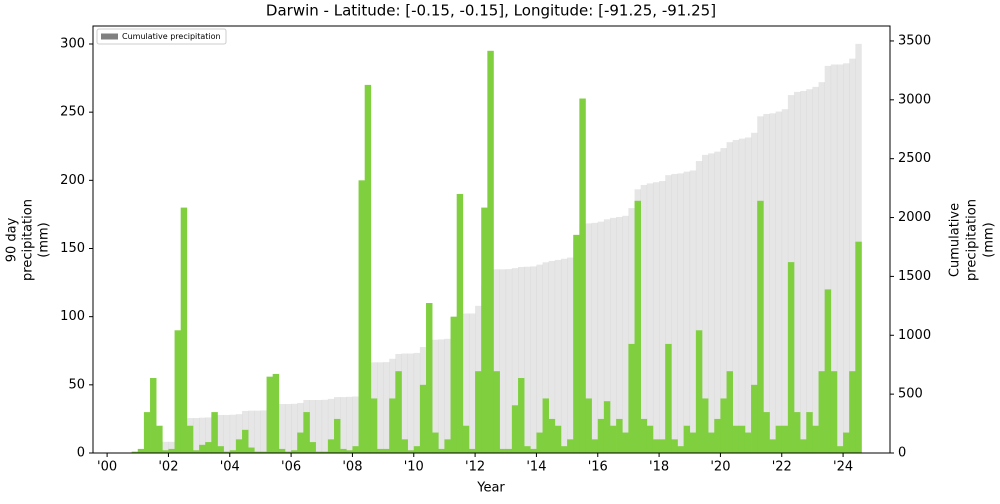  Describe the element at coordinates (230, 467) in the screenshot. I see `x-tick-label: '04` at that location.